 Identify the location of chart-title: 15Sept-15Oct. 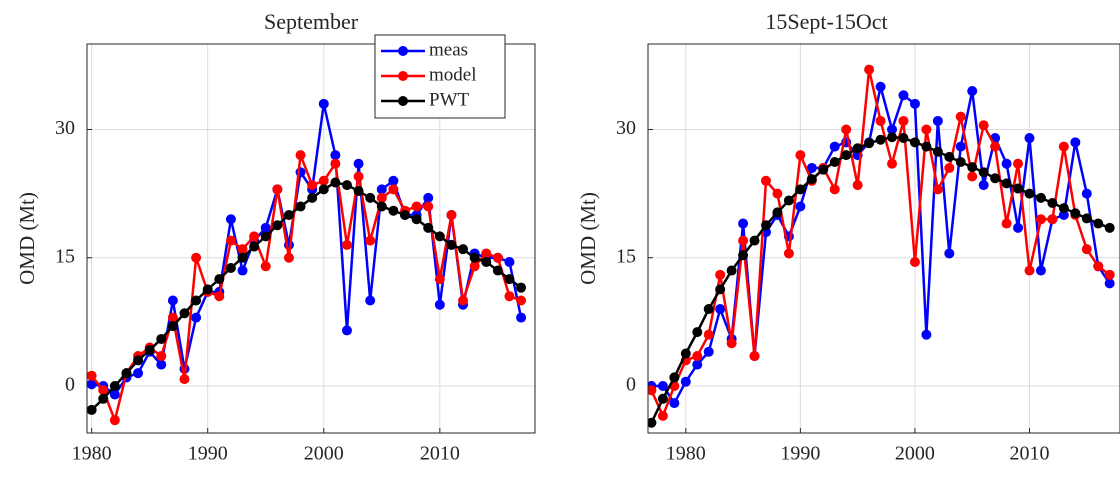
(826, 21).